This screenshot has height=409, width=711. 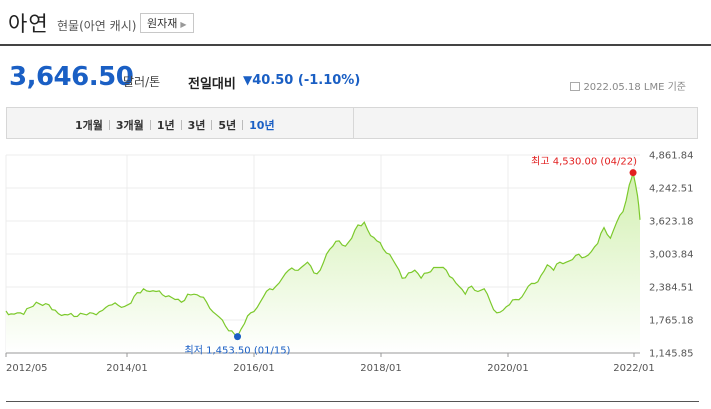 What do you see at coordinates (97, 26) in the screenshot?
I see `page-subtitle: 현물(아연 캐시)` at bounding box center [97, 26].